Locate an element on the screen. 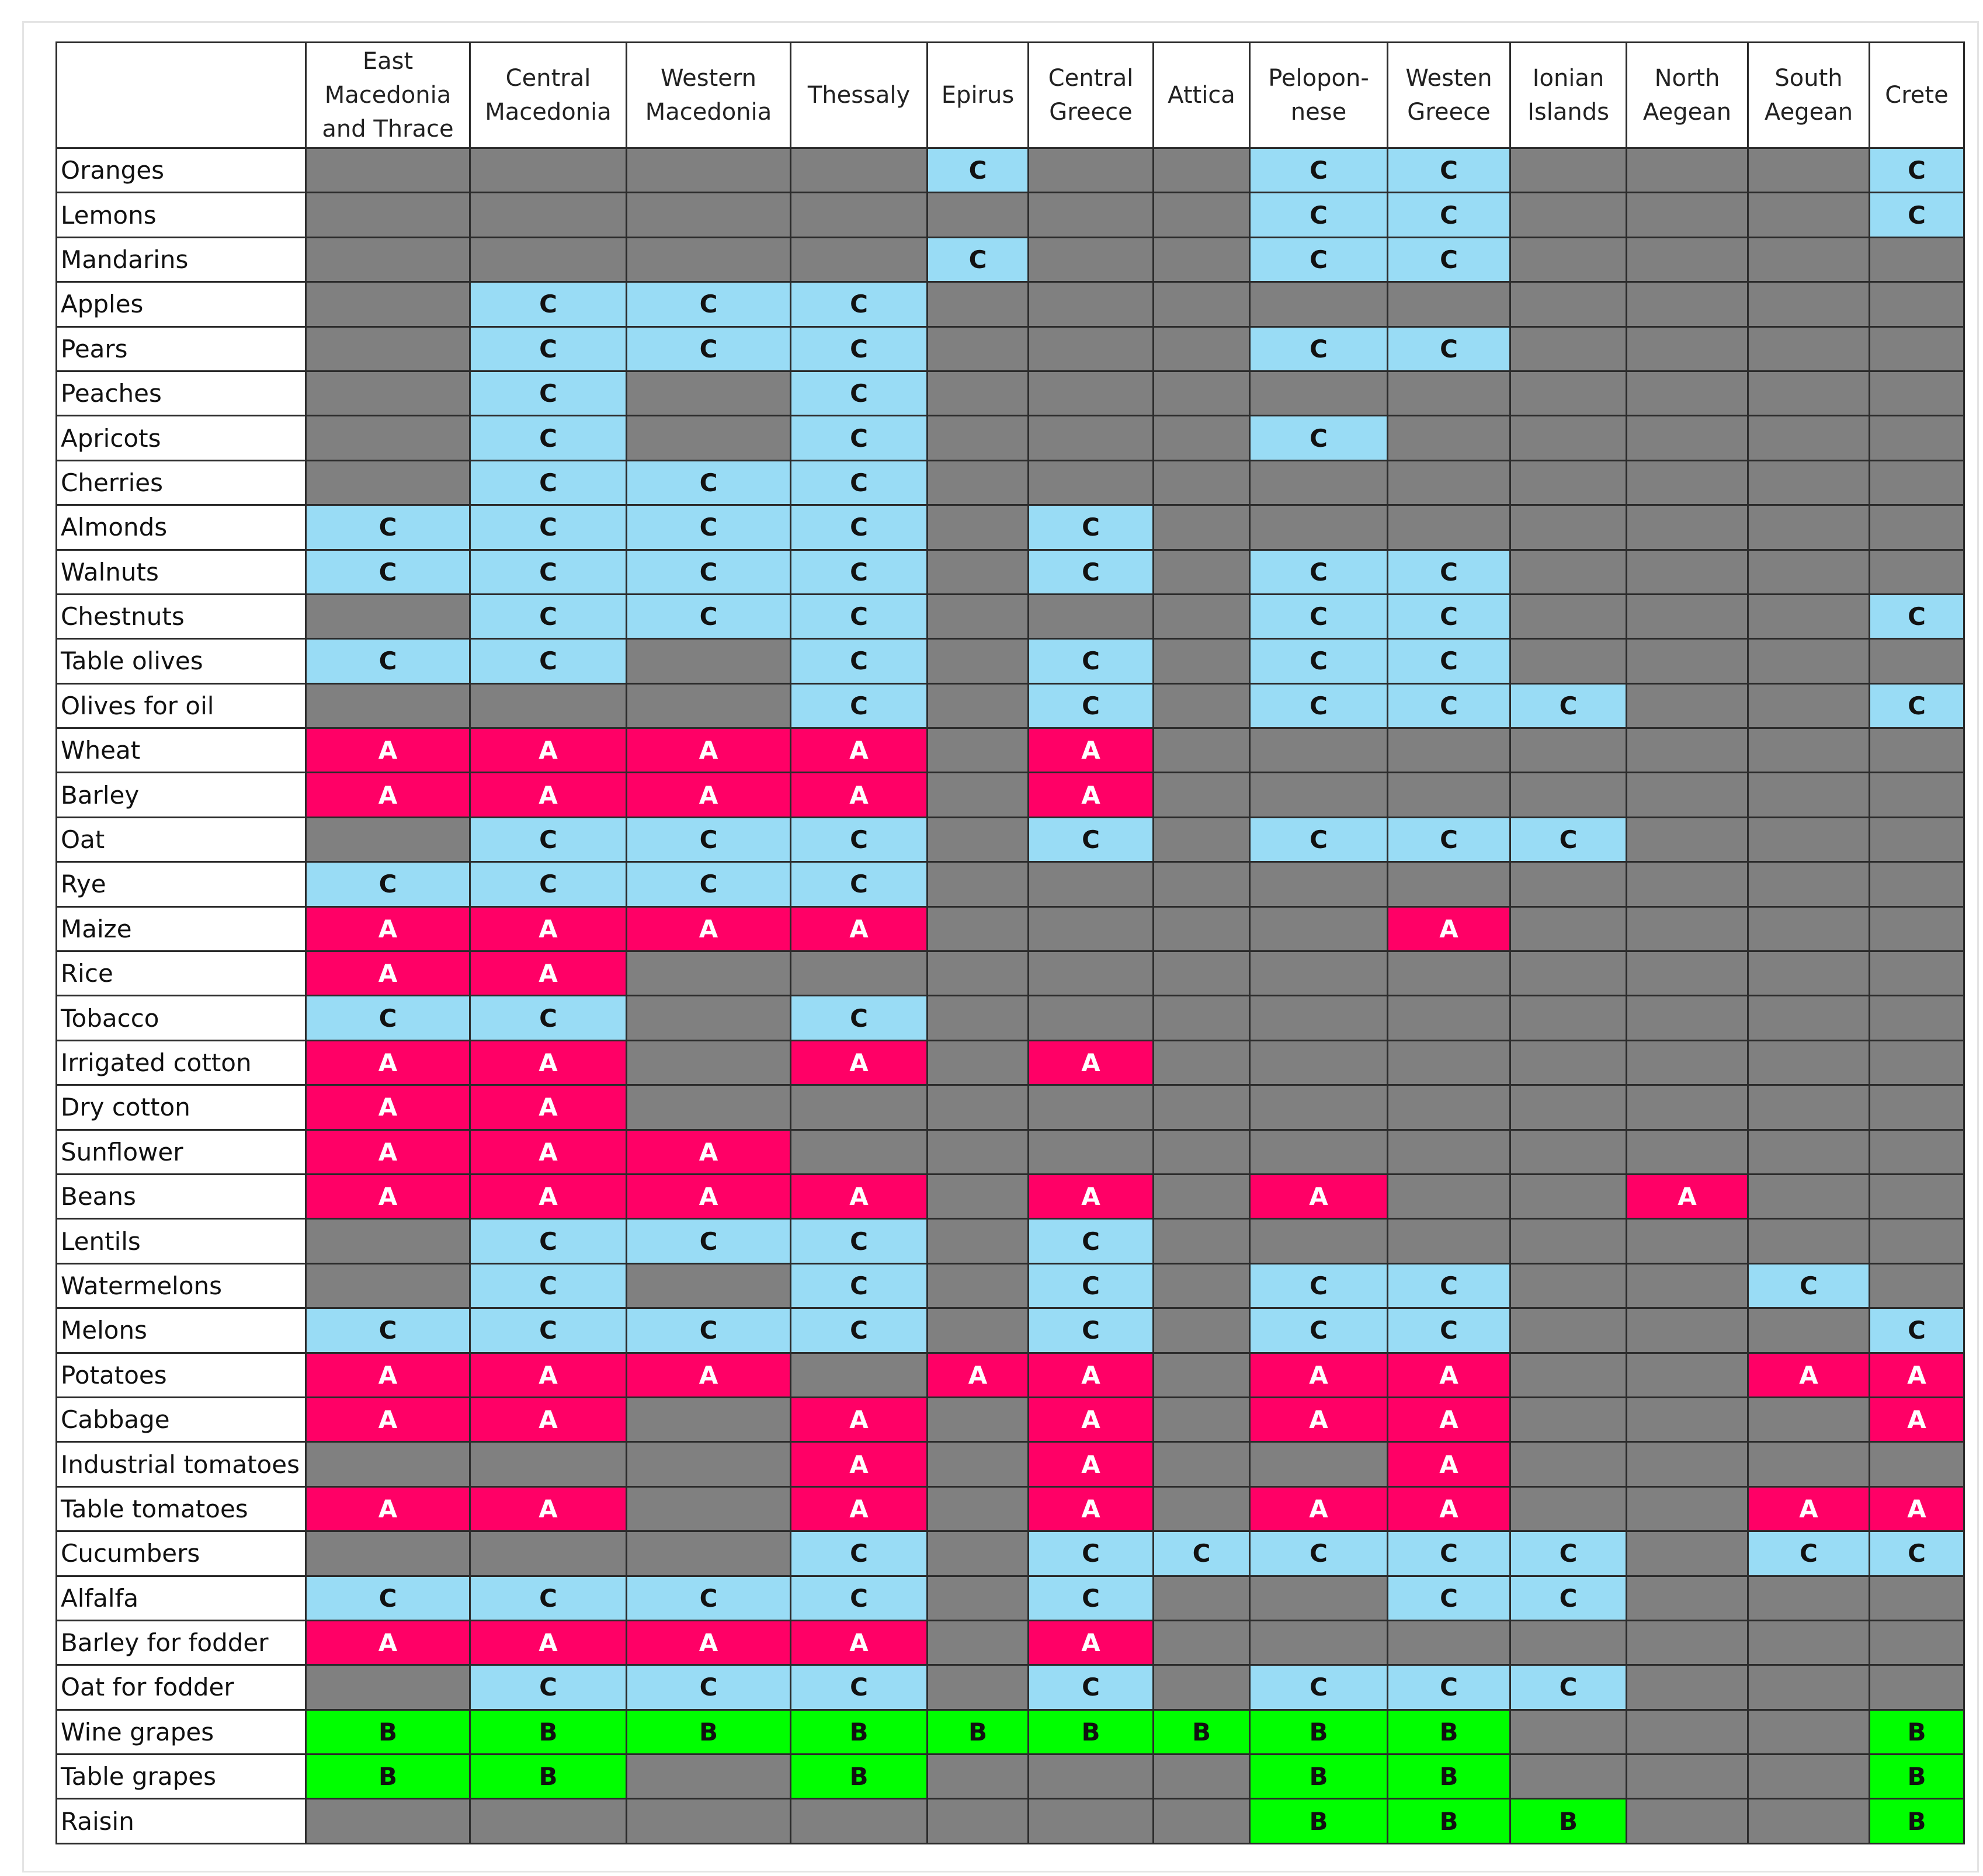 The image size is (1983, 1876). row-label: Cucumbers is located at coordinates (181, 1553).